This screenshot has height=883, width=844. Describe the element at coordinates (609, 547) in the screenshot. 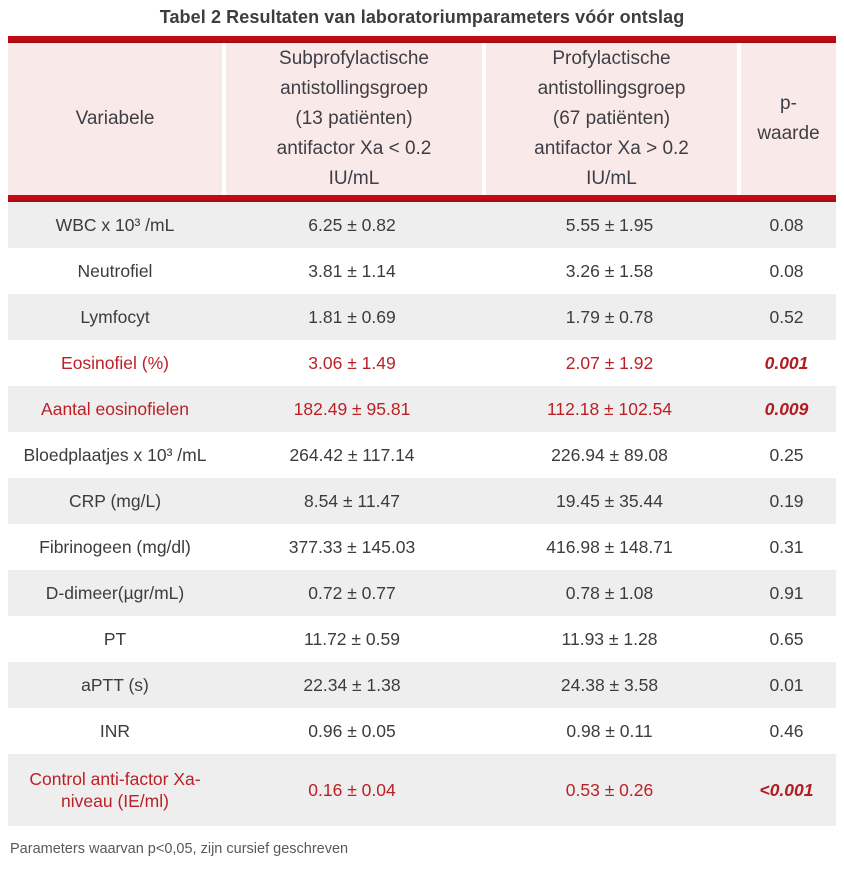

I see `group2-value: 416.98 ± 148.71` at that location.